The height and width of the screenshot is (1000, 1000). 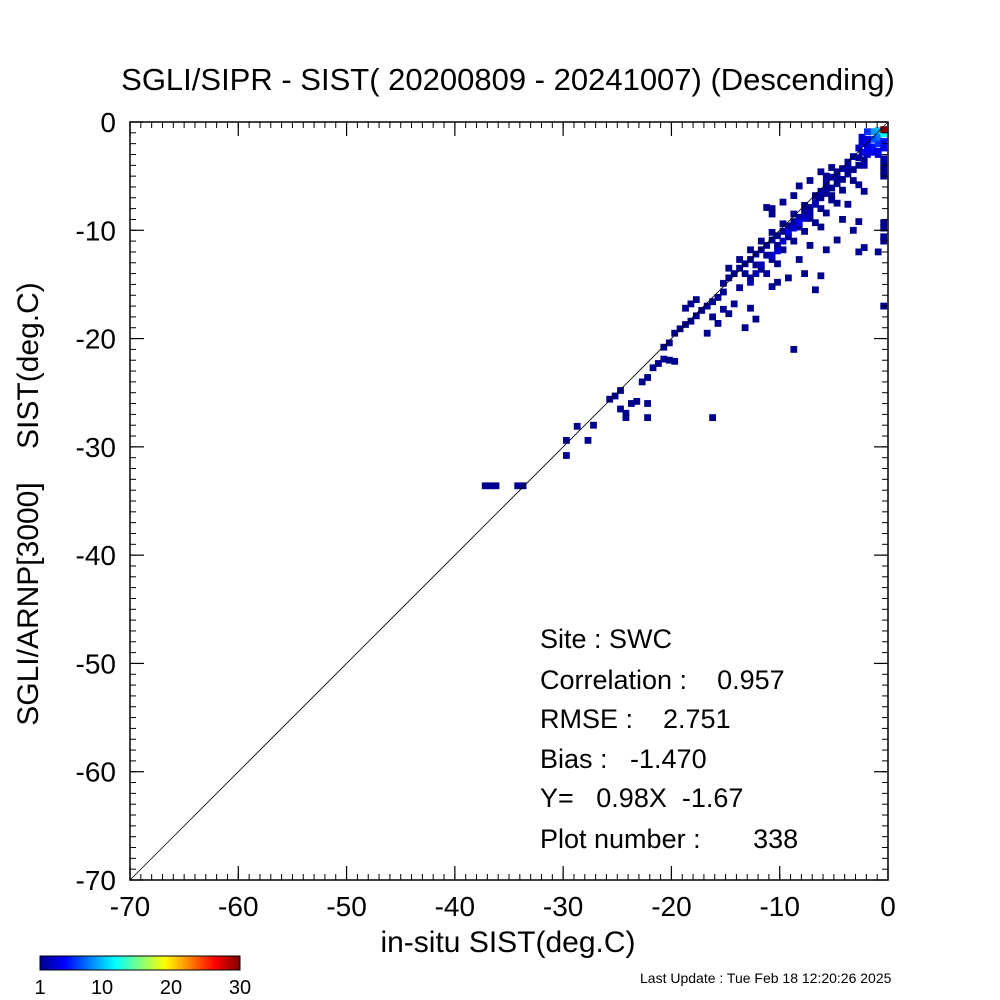 I want to click on density-cells, so click(x=684, y=308).